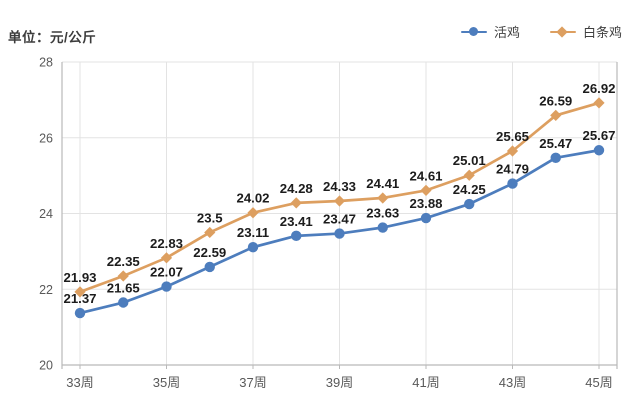 Image resolution: width=640 pixels, height=408 pixels. Describe the element at coordinates (252, 382) in the screenshot. I see `x-axis-tick-label: 37周` at that location.